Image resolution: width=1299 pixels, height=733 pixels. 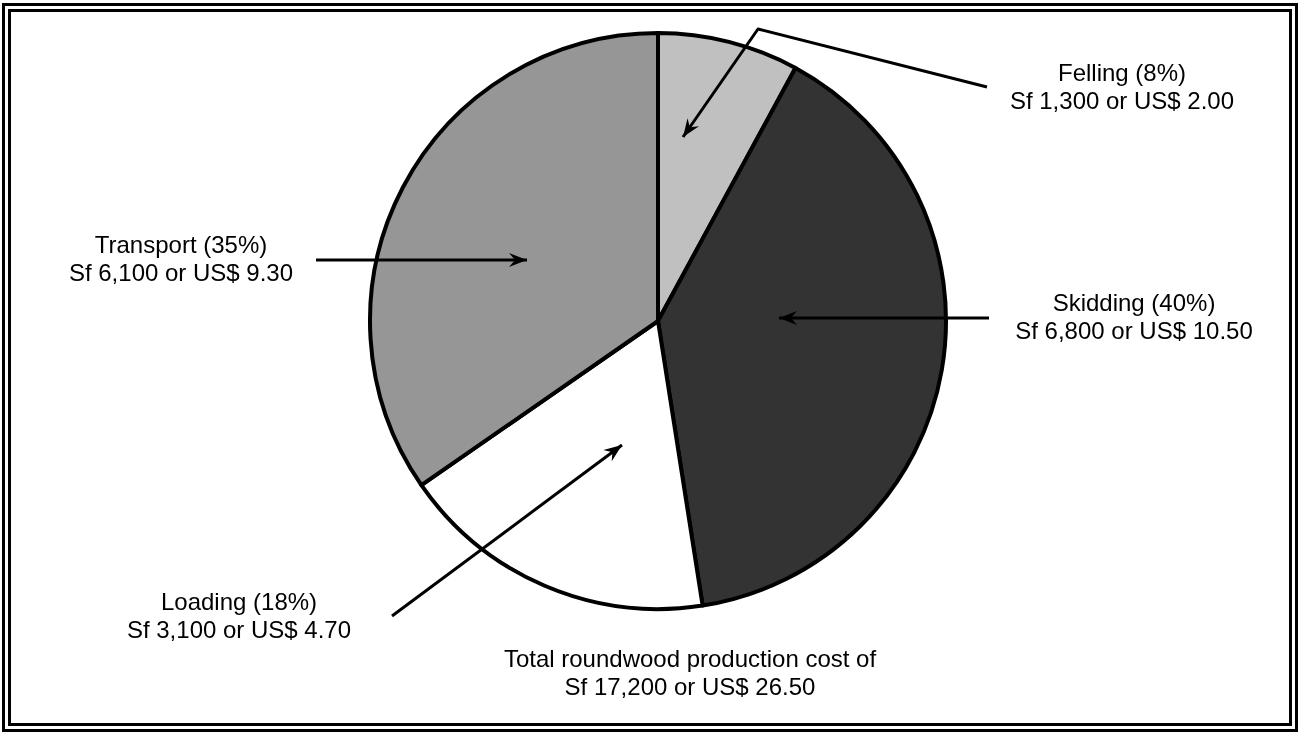 I want to click on slice-label: Skidding (40%) Sf 6,800 or US$ 10.50, so click(x=1134, y=316).